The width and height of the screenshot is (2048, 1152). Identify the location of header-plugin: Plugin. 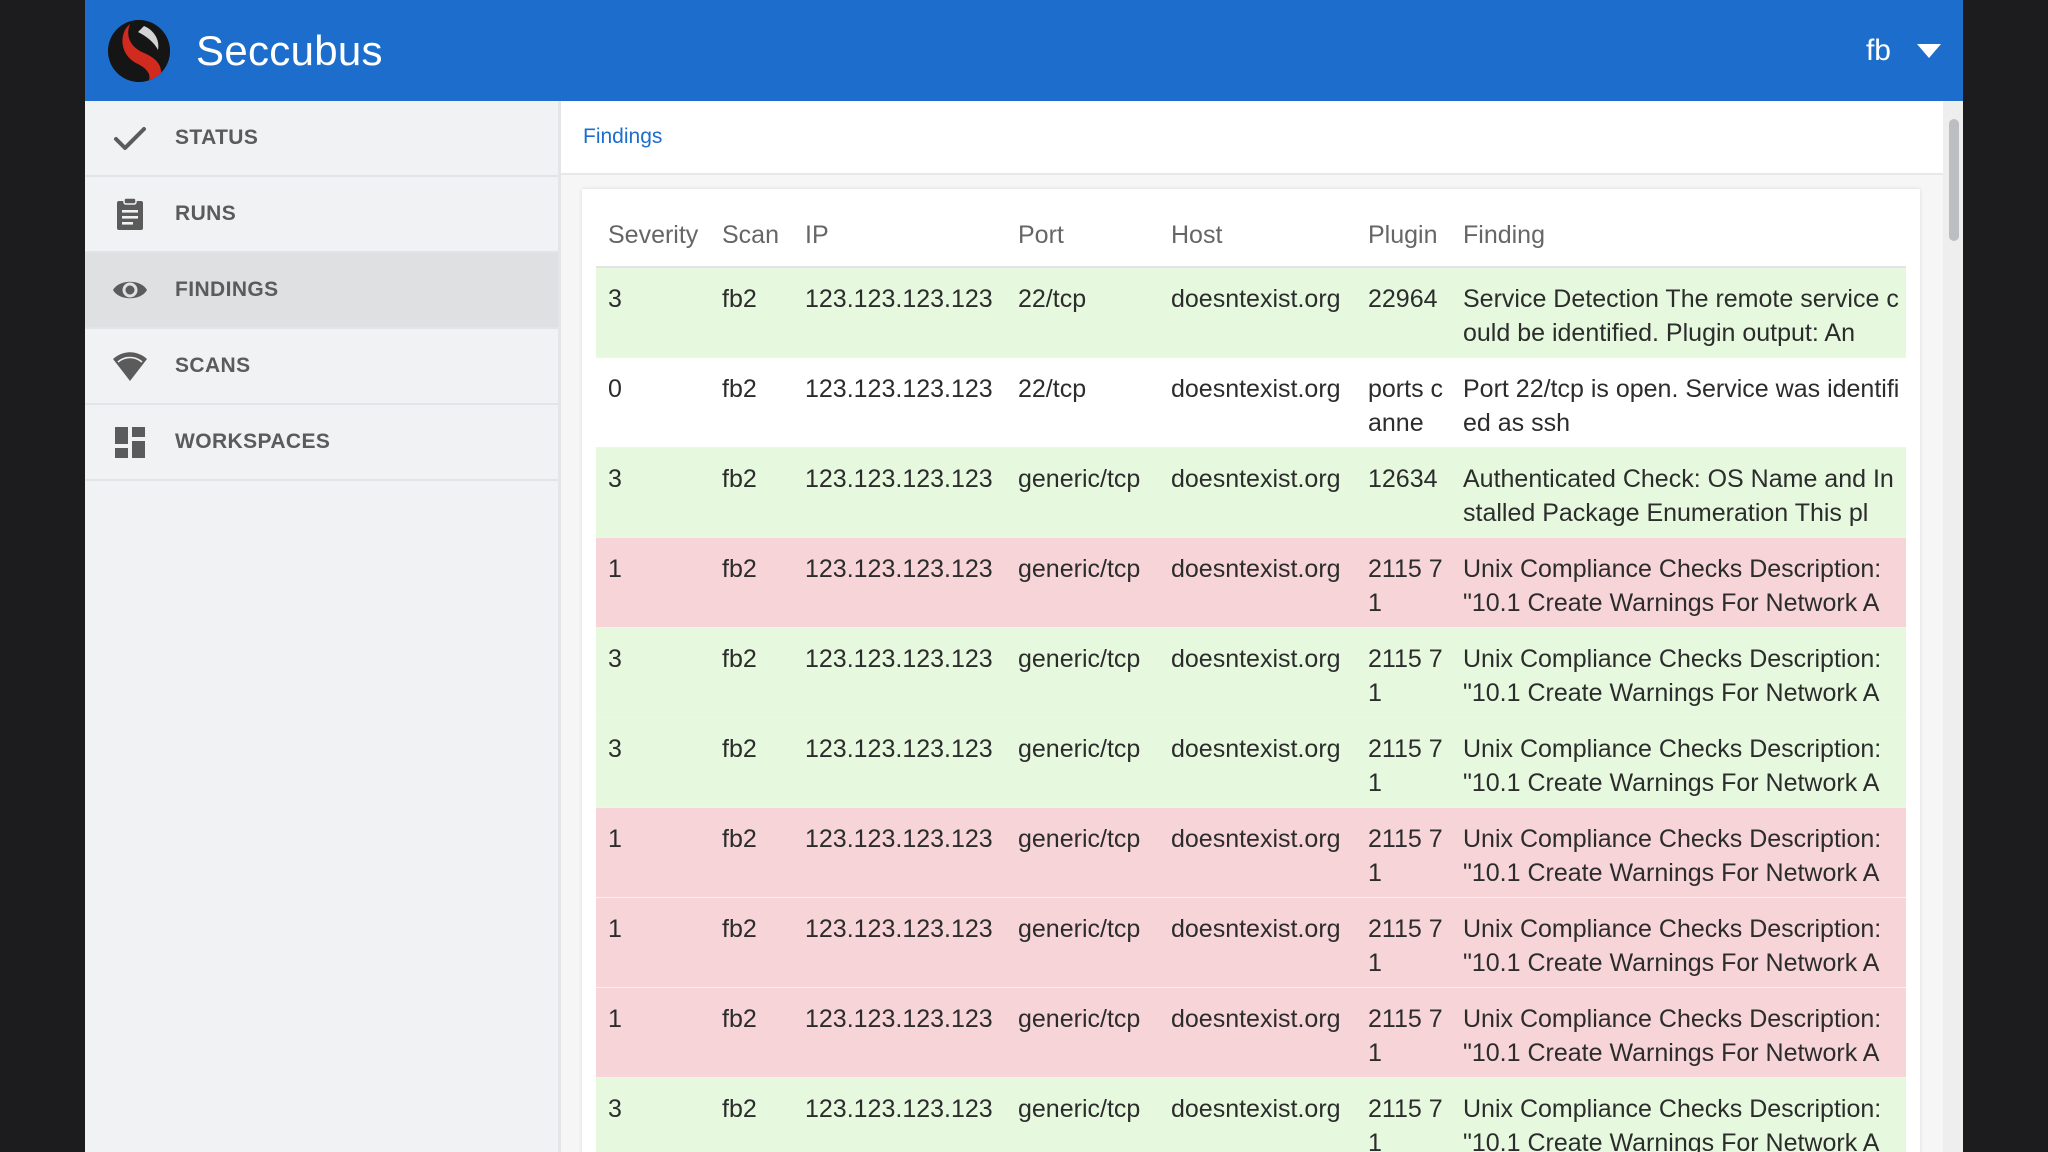
(1403, 235).